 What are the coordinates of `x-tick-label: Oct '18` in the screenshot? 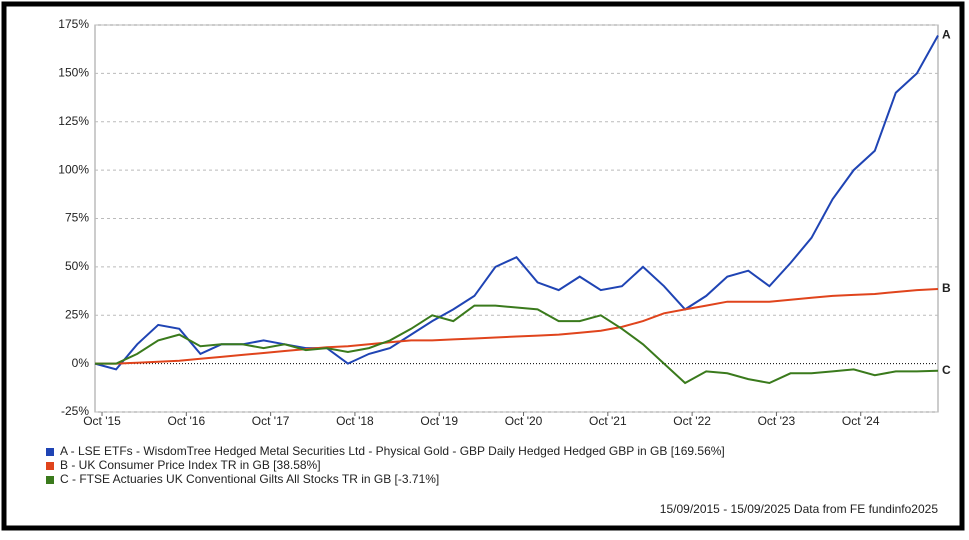 It's located at (355, 421).